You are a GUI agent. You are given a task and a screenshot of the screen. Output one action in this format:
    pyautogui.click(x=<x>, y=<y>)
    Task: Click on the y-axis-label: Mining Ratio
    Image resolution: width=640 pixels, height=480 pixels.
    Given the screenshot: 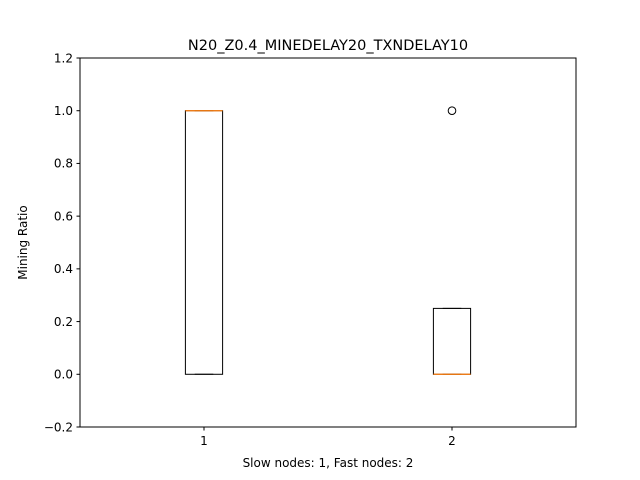 What is the action you would take?
    pyautogui.click(x=23, y=242)
    